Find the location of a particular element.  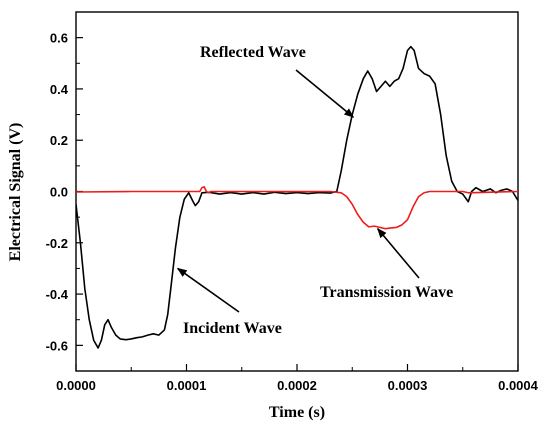

x-tick-label: 0.0003 is located at coordinates (408, 385).